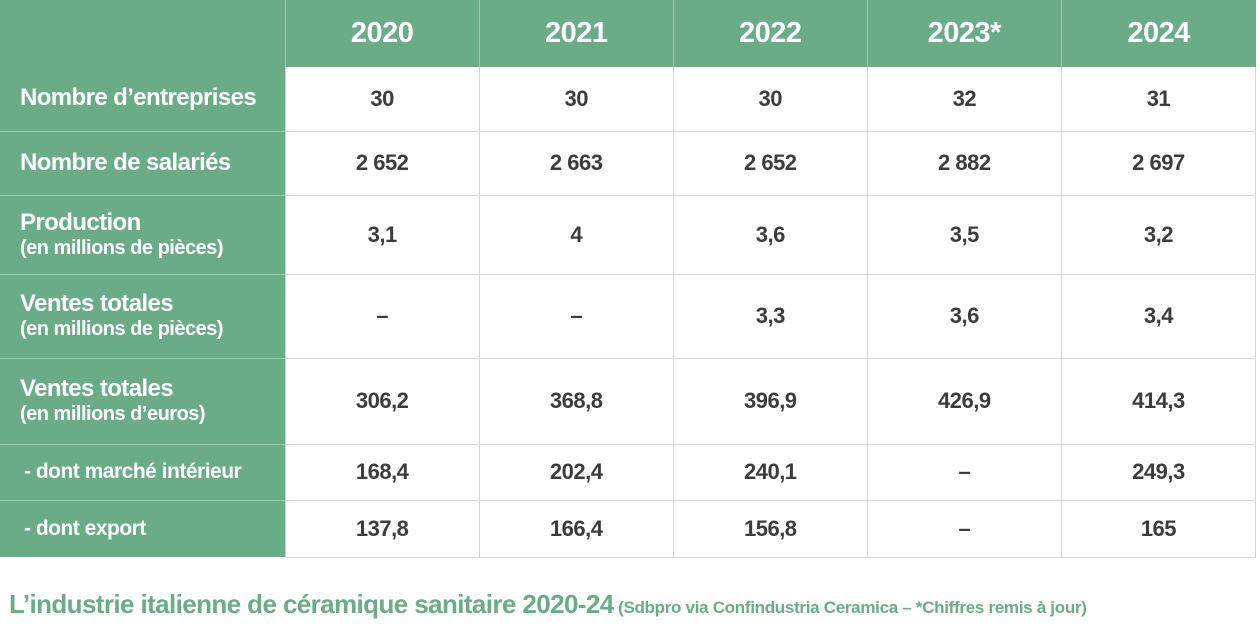 Image resolution: width=1260 pixels, height=630 pixels. Describe the element at coordinates (143, 234) in the screenshot. I see `row-header: Production (en millions de pièces)` at that location.